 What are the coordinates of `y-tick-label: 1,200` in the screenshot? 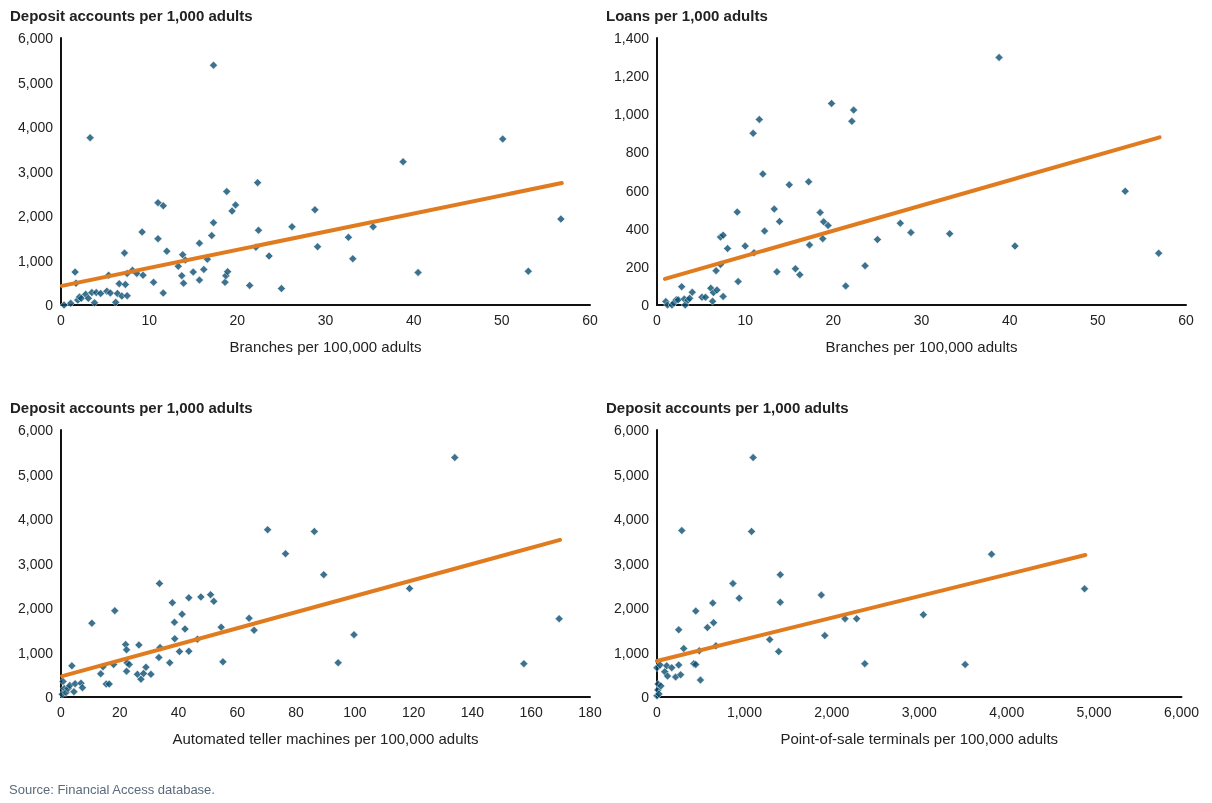 It's located at (631, 76).